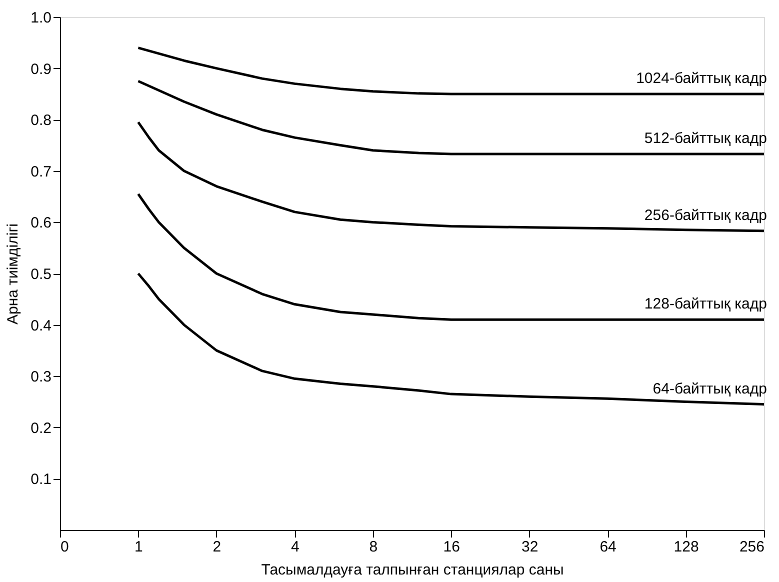  What do you see at coordinates (41, 479) in the screenshot?
I see `y-tick-label: 0.1` at bounding box center [41, 479].